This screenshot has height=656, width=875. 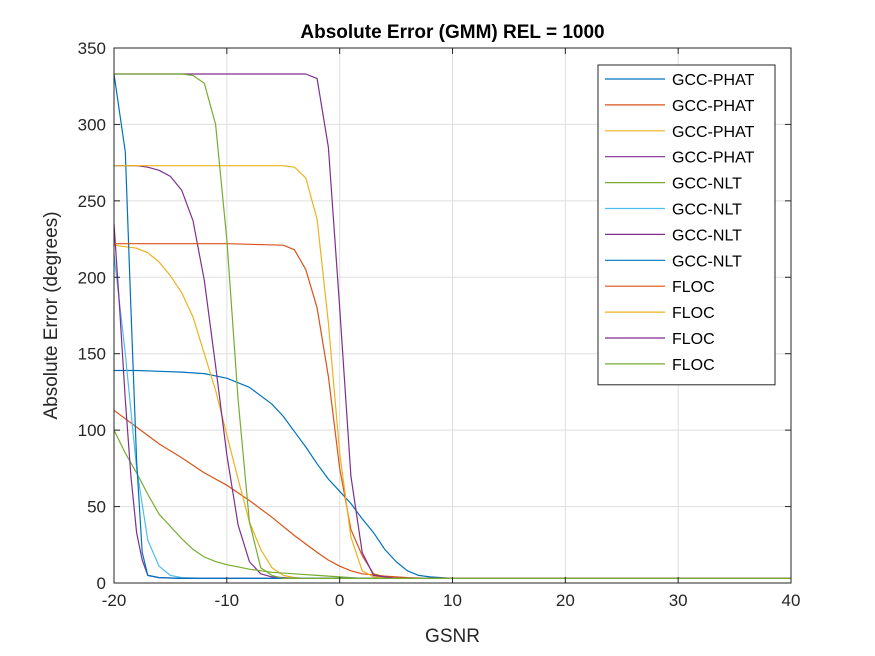 I want to click on x-tick-label: 30, so click(x=678, y=600).